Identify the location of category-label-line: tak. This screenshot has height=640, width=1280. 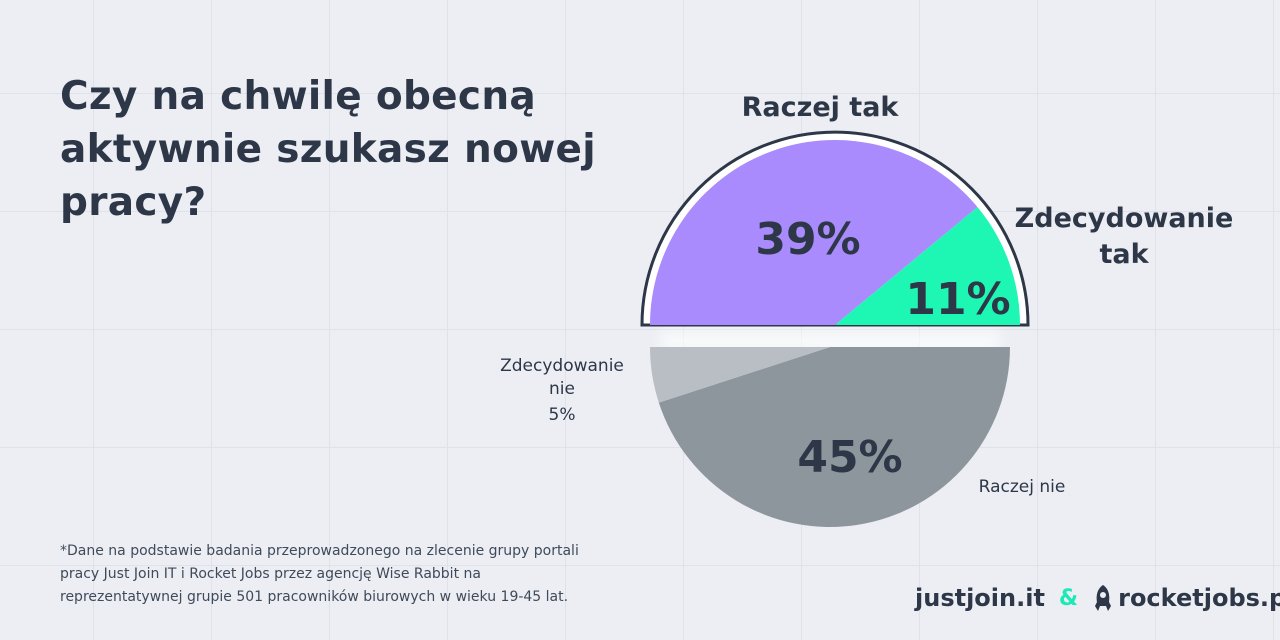
(1124, 254).